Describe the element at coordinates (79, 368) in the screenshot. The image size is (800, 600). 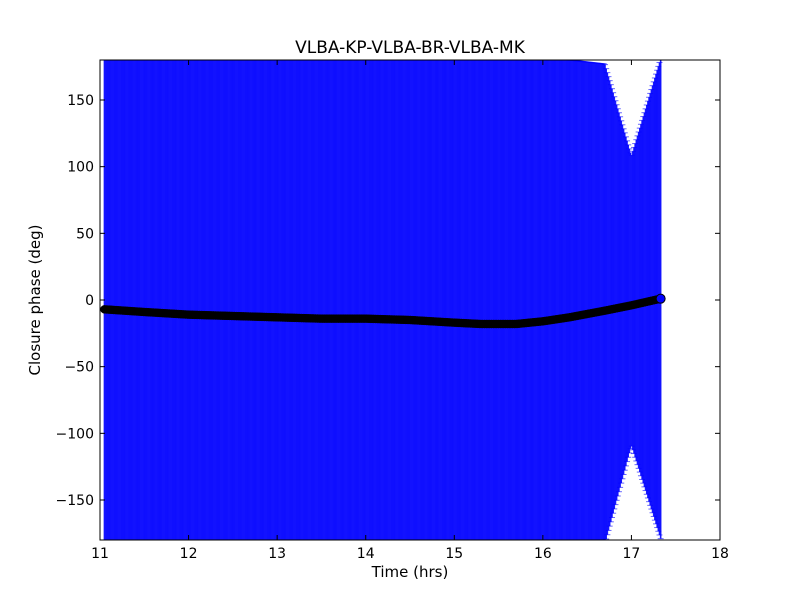
I see `y-tick-label: −50` at that location.